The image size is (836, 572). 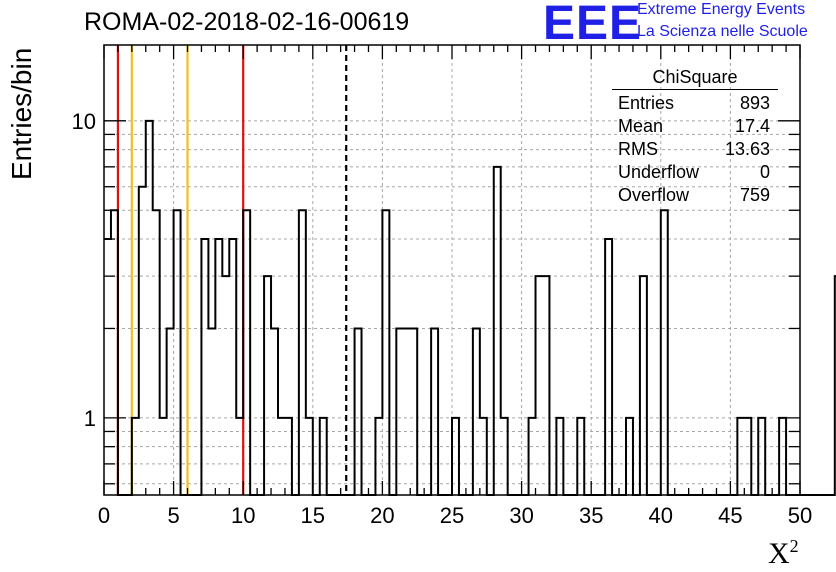 I want to click on x-tick-label: 0, so click(x=104, y=515).